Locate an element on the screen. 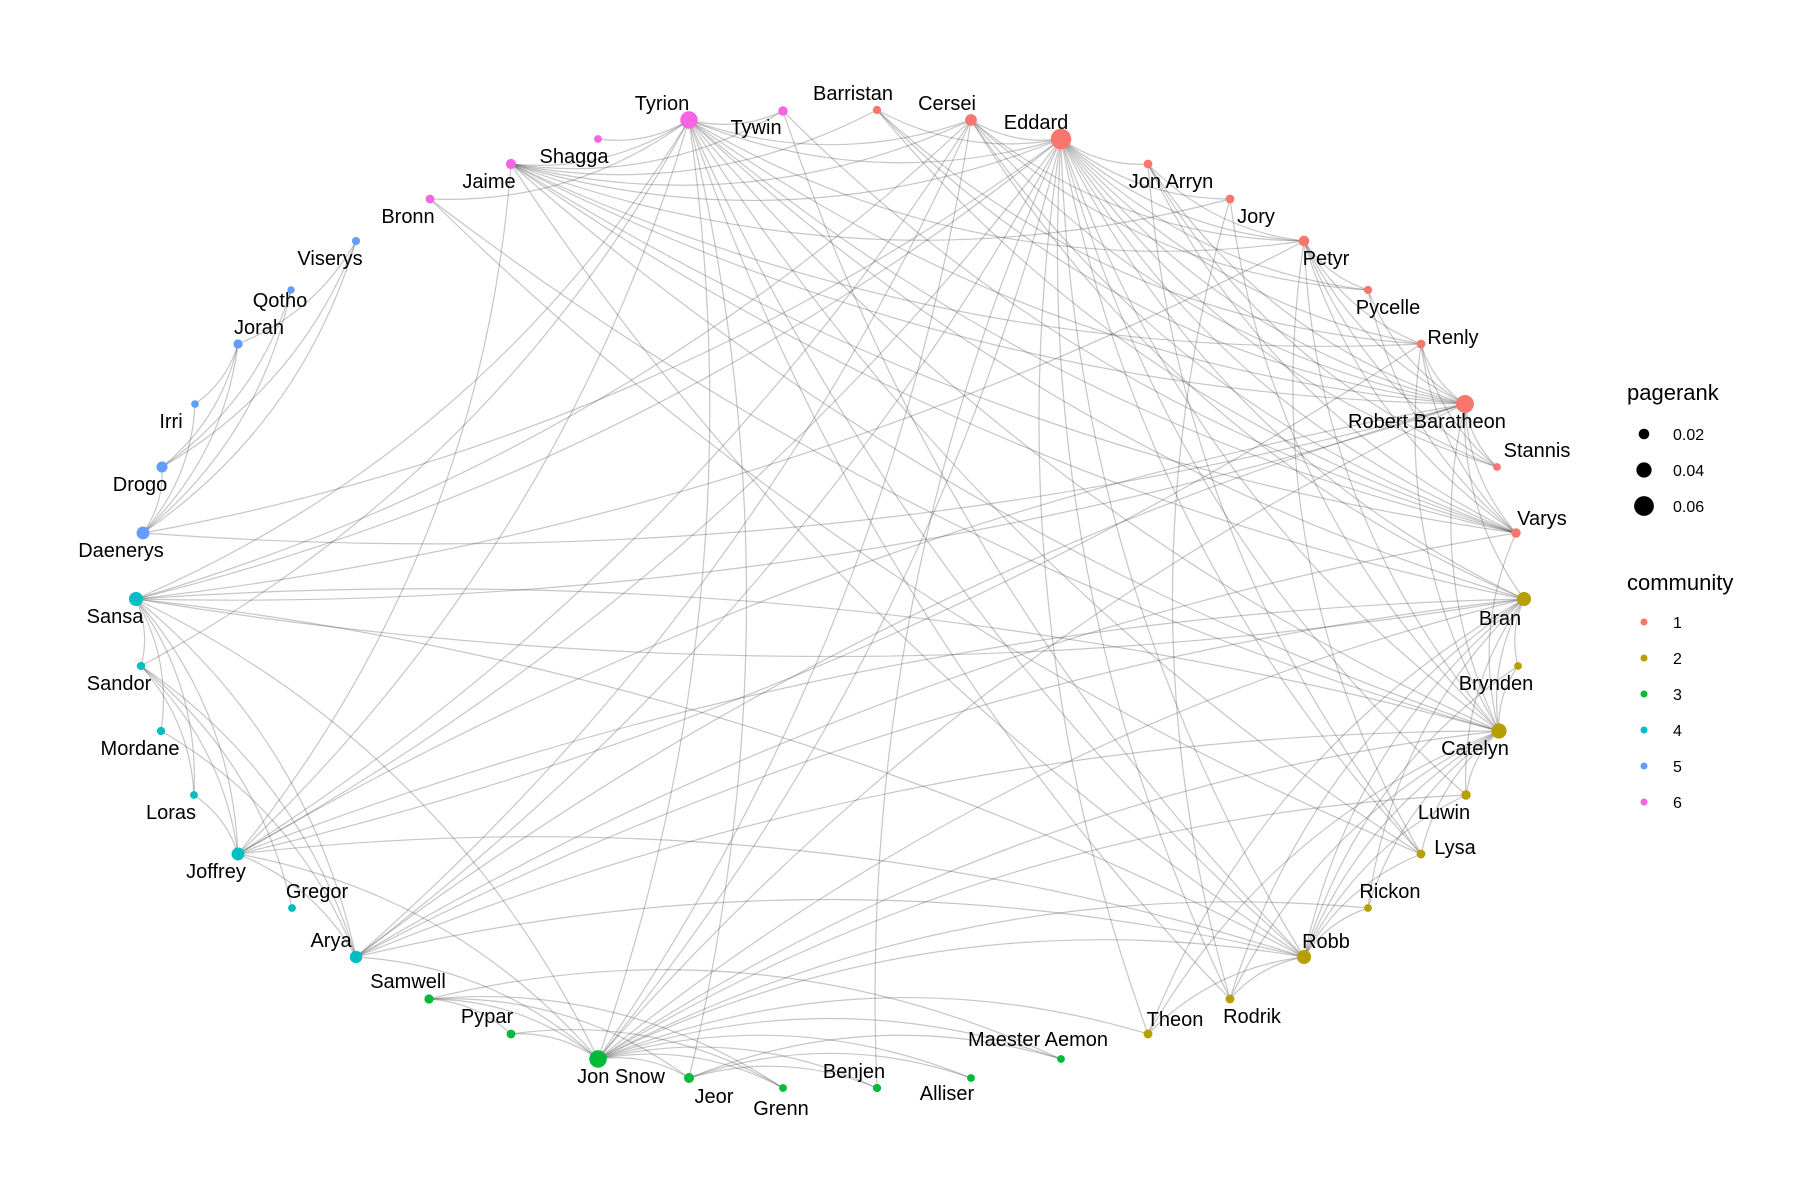 This screenshot has width=1800, height=1200. edge-robert-baratheon-petyr is located at coordinates (1384, 322).